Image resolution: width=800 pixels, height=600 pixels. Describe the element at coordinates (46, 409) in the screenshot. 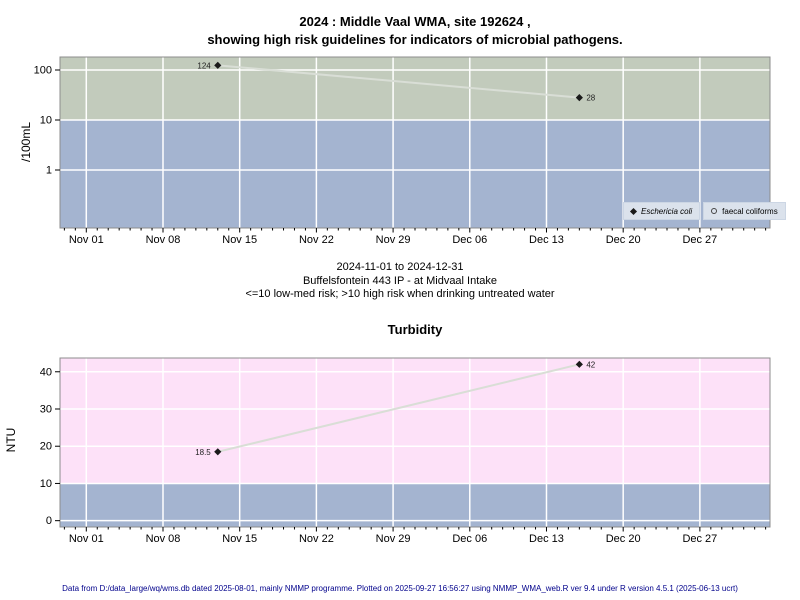

I see `y-tick-label: 30` at that location.